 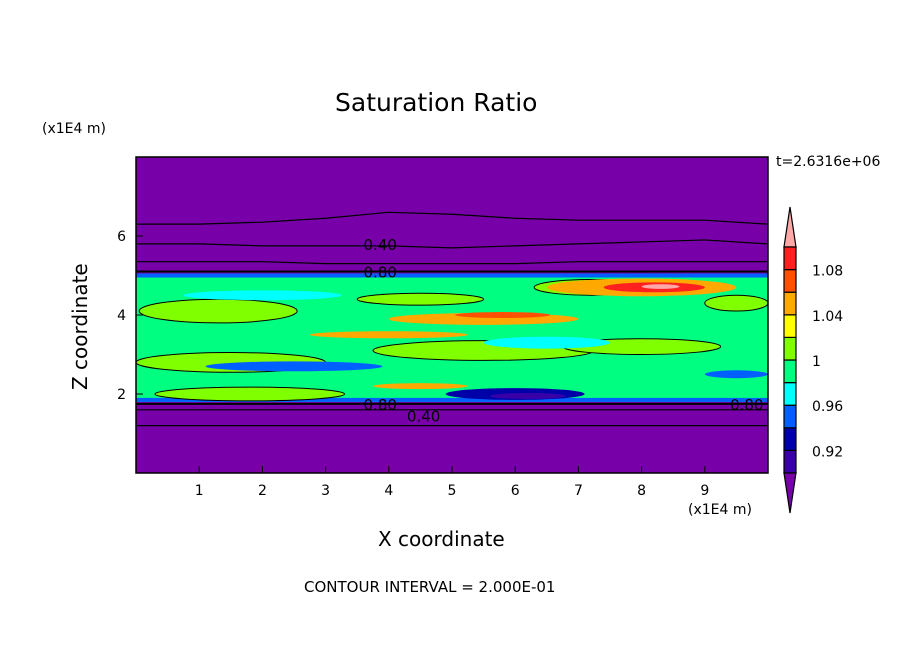 I want to click on colorbar: 0.92 0.96 1 1.04 1.08, so click(x=813, y=360).